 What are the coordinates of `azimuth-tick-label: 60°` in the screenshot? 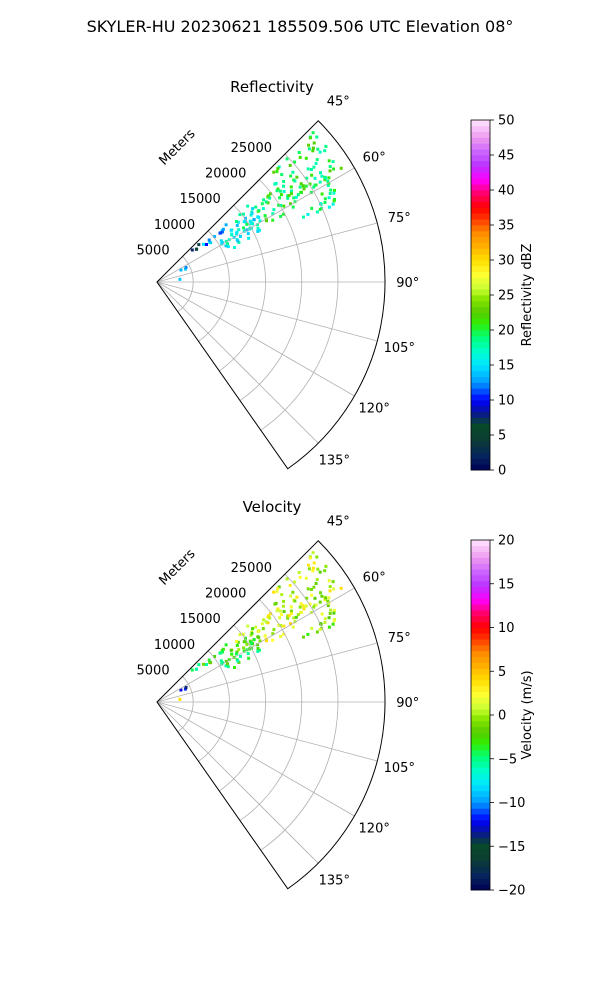 It's located at (374, 578).